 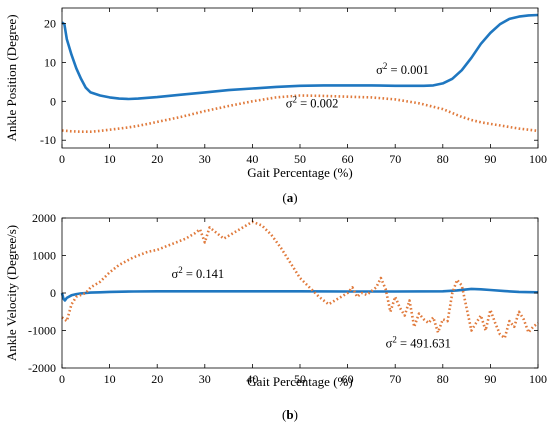 What do you see at coordinates (197, 273) in the screenshot?
I see `variance-annotation-0: σ2 = 0.141` at bounding box center [197, 273].